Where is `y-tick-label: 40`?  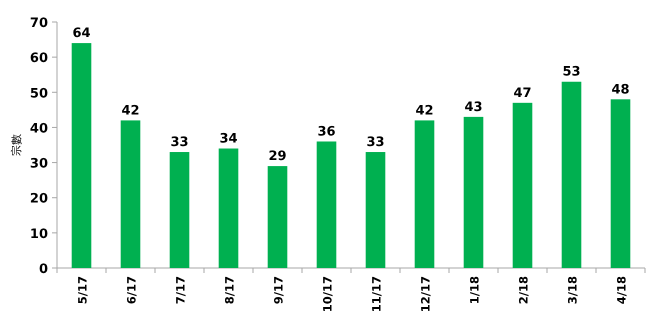
y-tick-label: 40 is located at coordinates (39, 128).